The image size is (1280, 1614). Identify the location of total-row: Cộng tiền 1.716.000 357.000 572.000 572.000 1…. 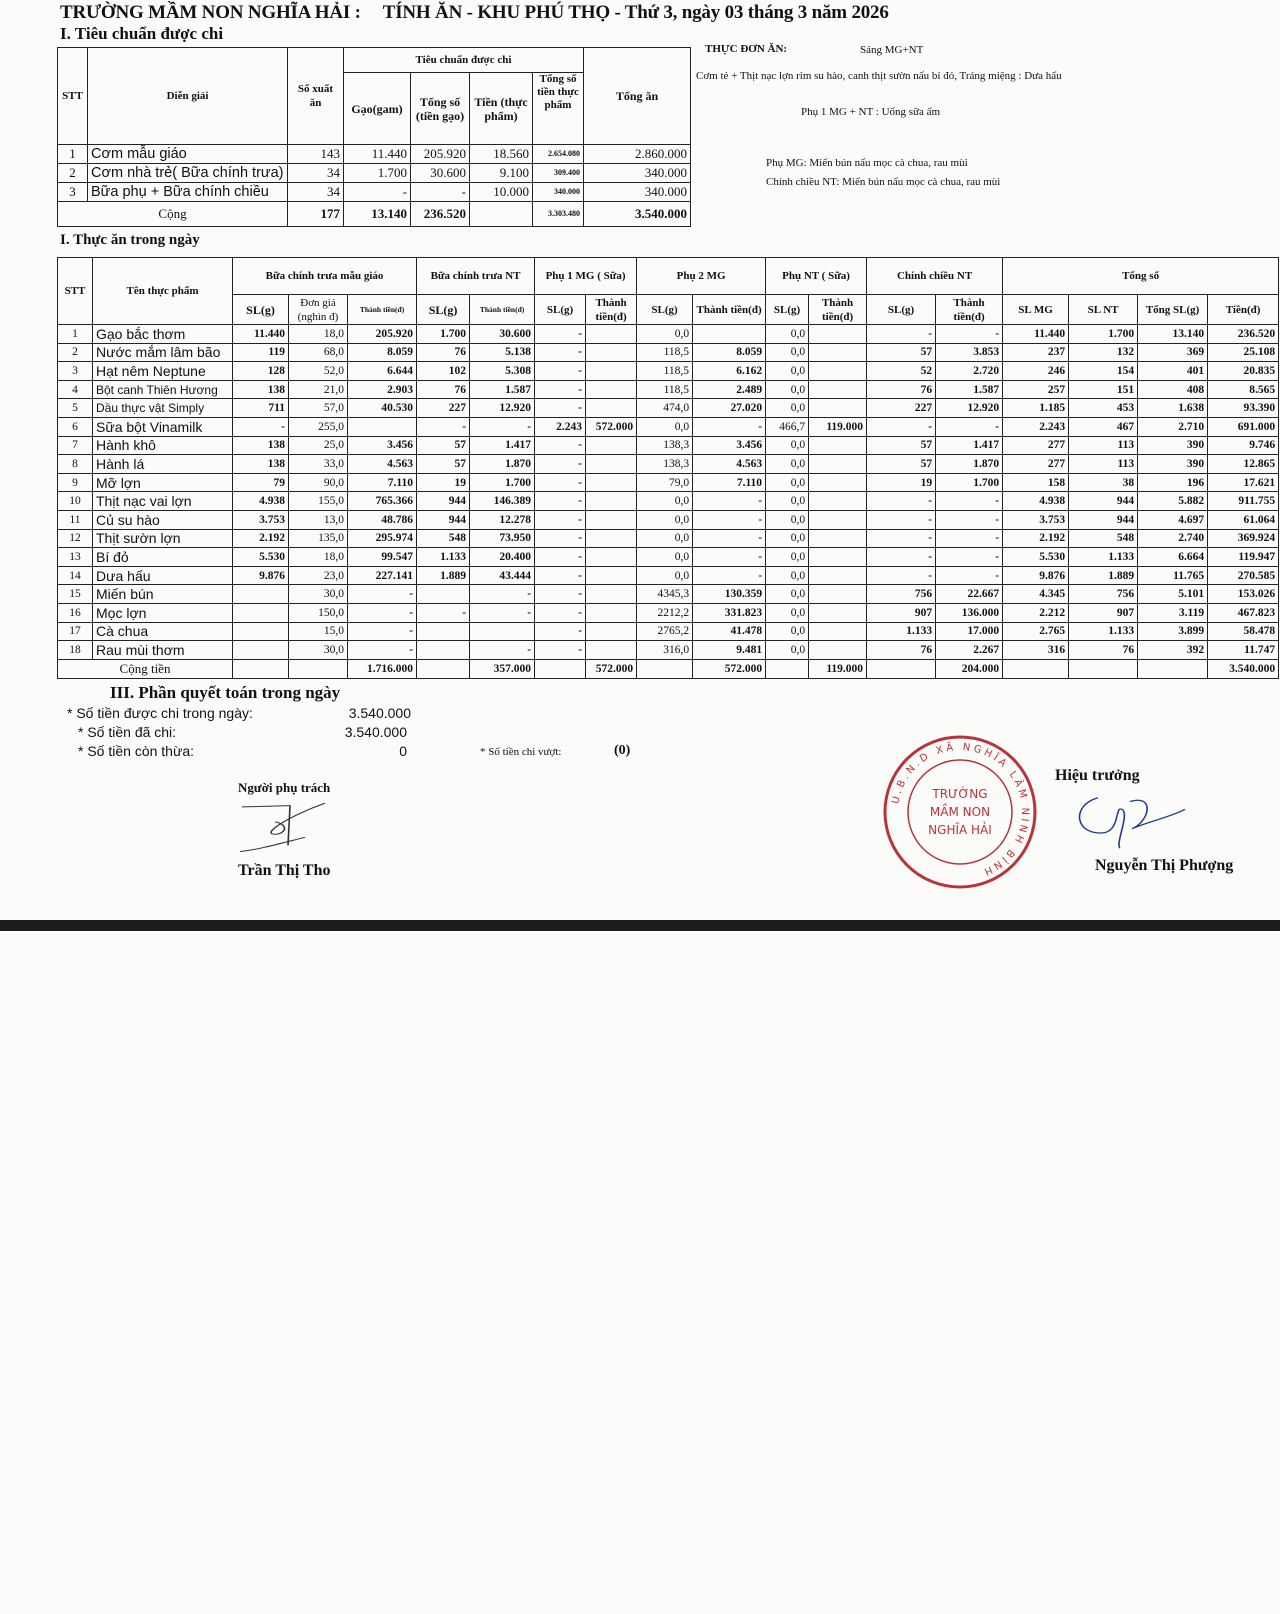
(668, 668).